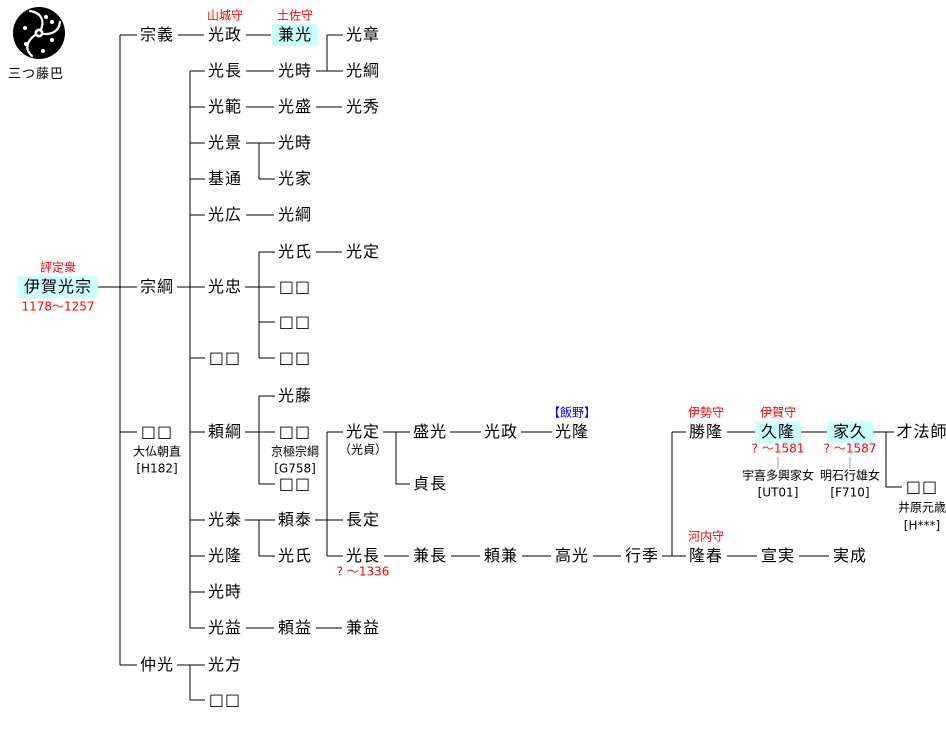 The width and height of the screenshot is (946, 732). Describe the element at coordinates (295, 179) in the screenshot. I see `person-node: 光家` at that location.